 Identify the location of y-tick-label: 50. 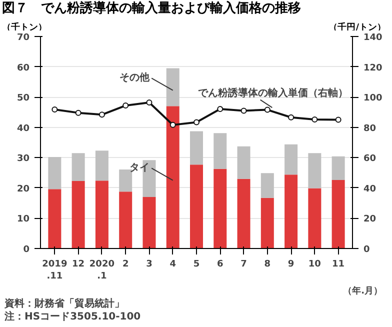
(23, 99).